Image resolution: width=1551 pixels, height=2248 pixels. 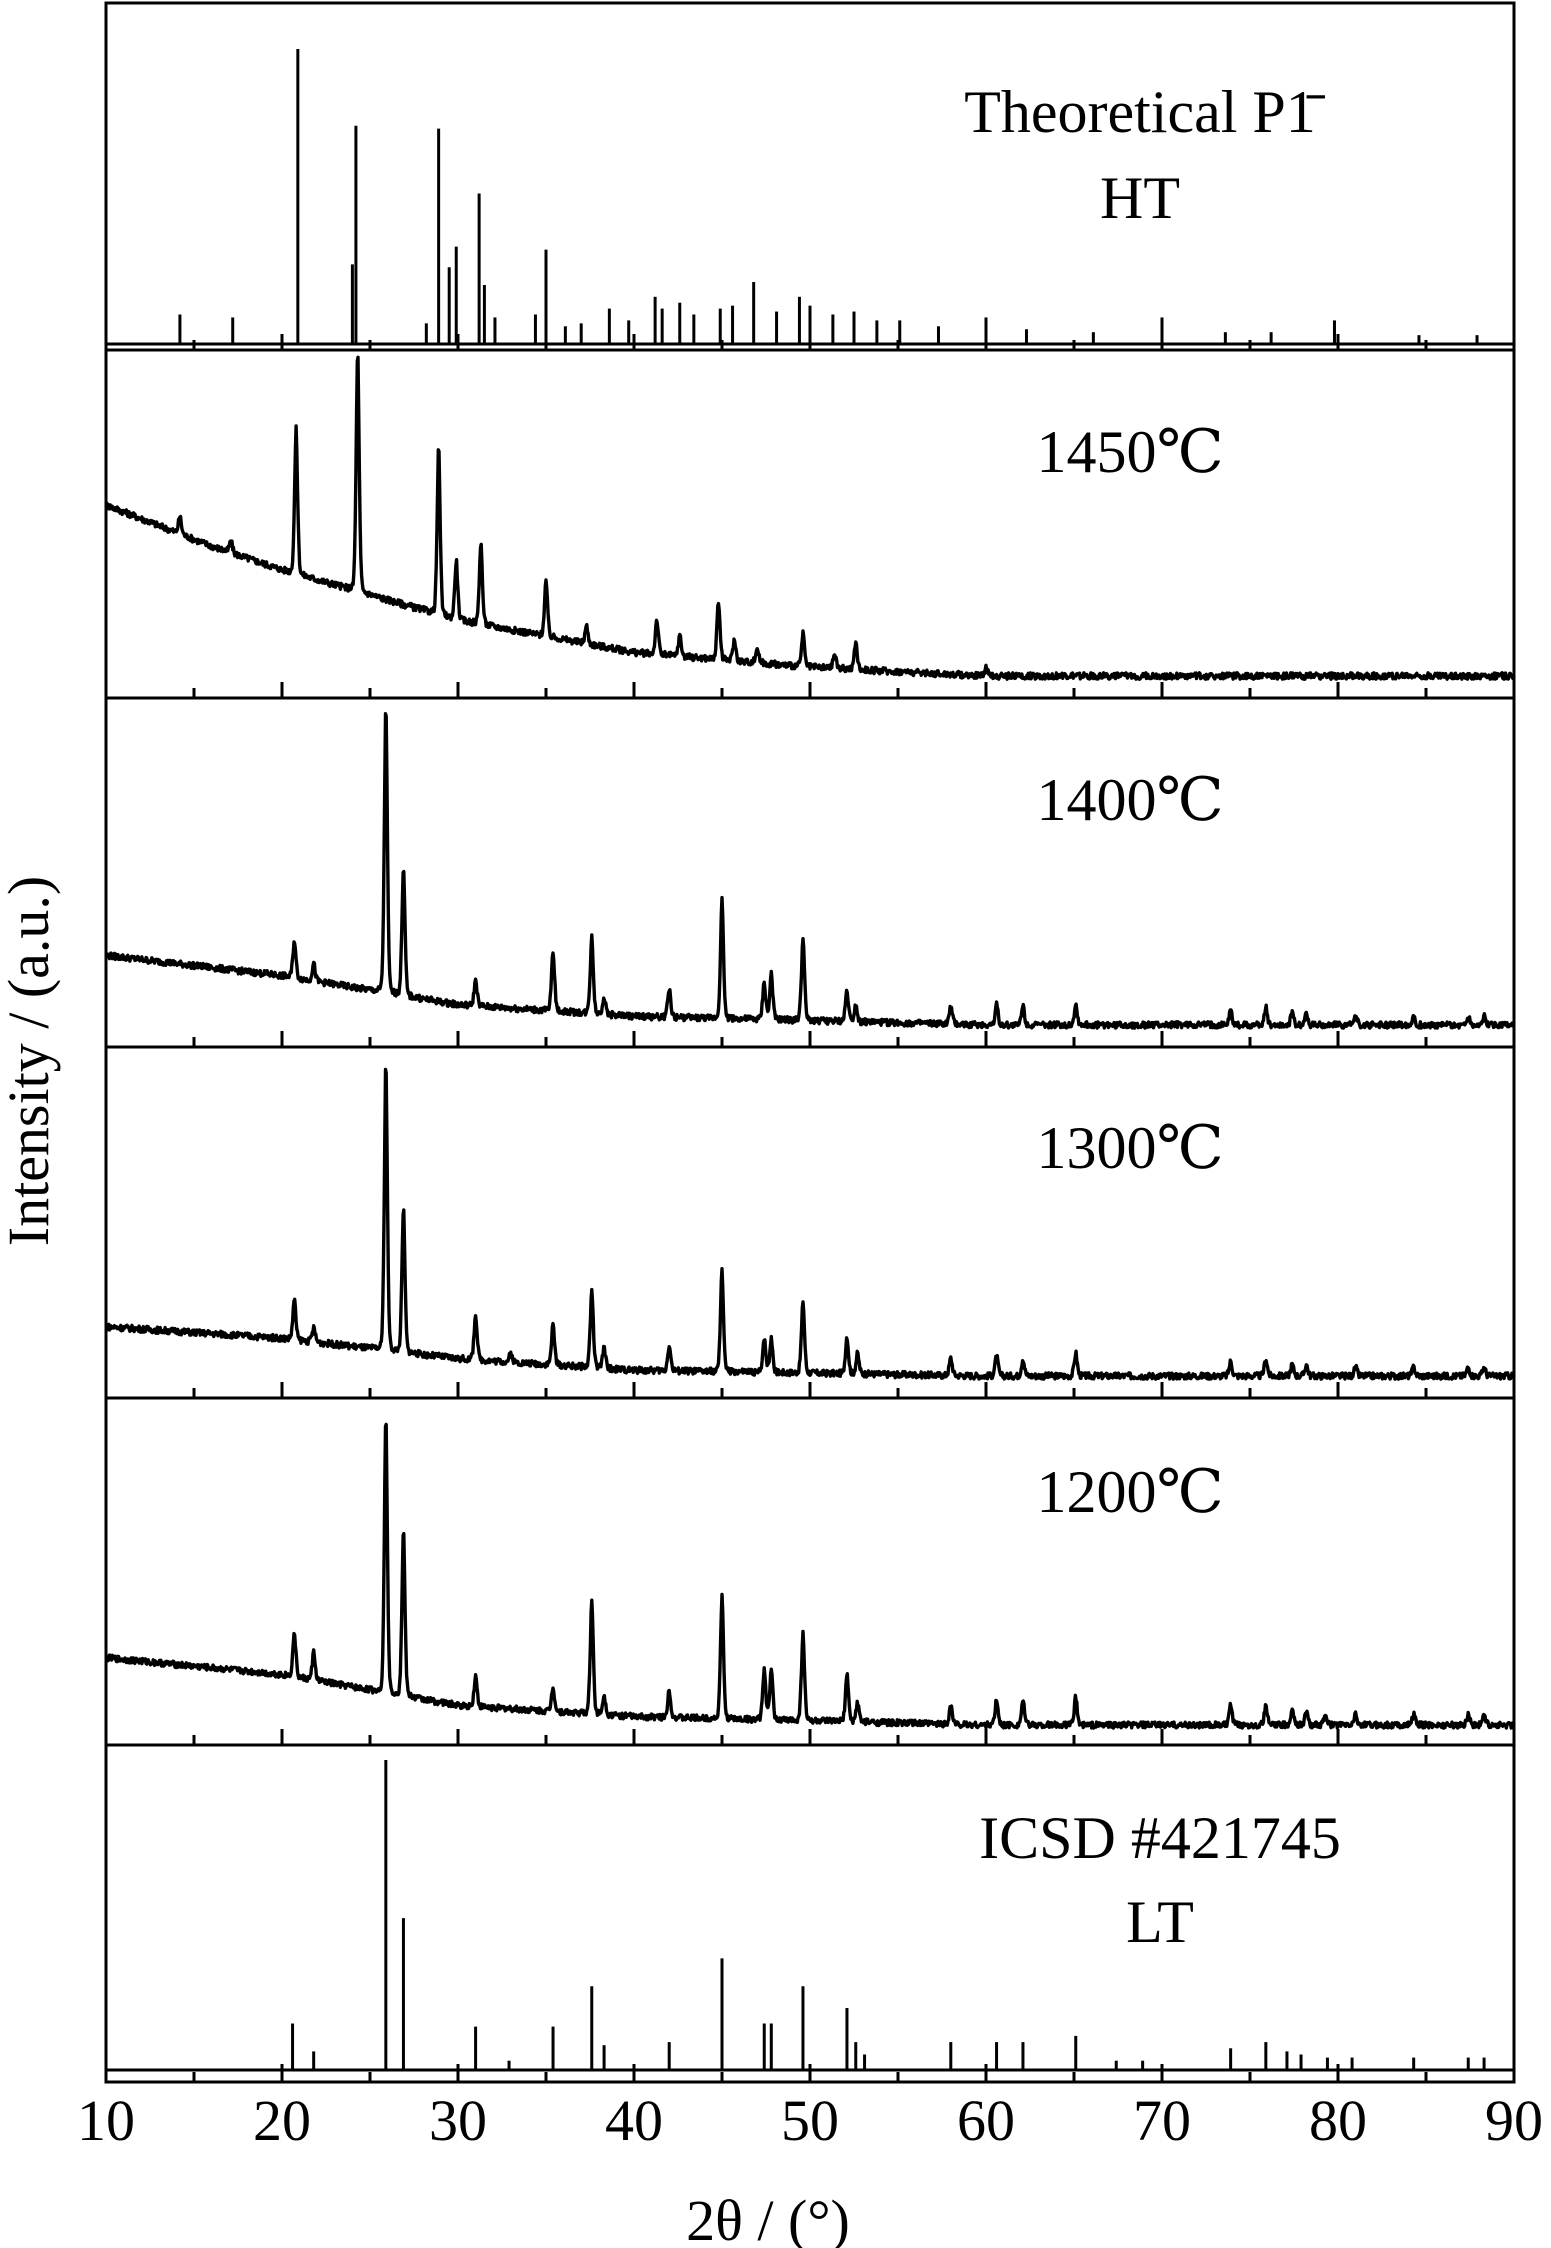 I want to click on panel-5-label-line-1: 1200℃, so click(x=1129, y=1492).